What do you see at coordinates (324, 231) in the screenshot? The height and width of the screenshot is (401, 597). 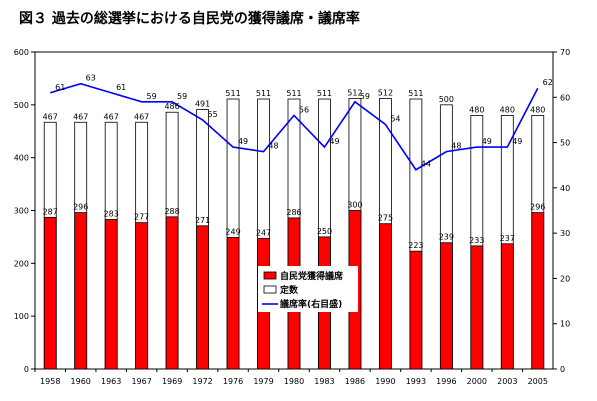 I see `ldp-seats-label: 250` at bounding box center [324, 231].